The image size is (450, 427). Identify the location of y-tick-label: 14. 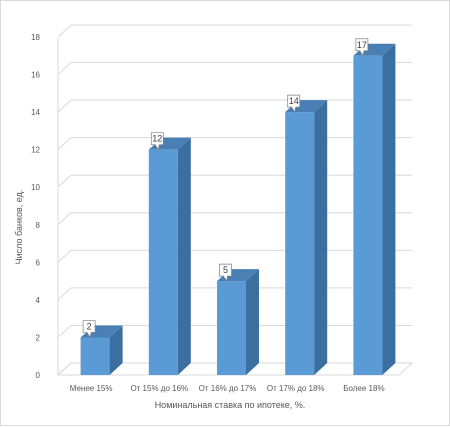
(35, 112).